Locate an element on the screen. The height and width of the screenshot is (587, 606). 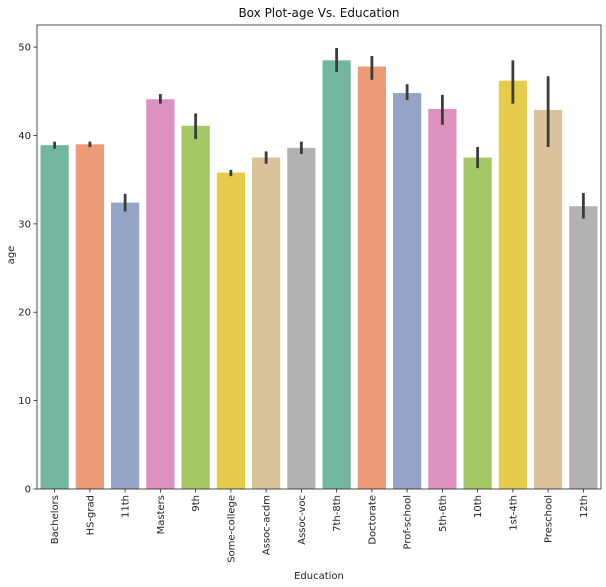
x-tick-label: Assoc-voc is located at coordinates (302, 520).